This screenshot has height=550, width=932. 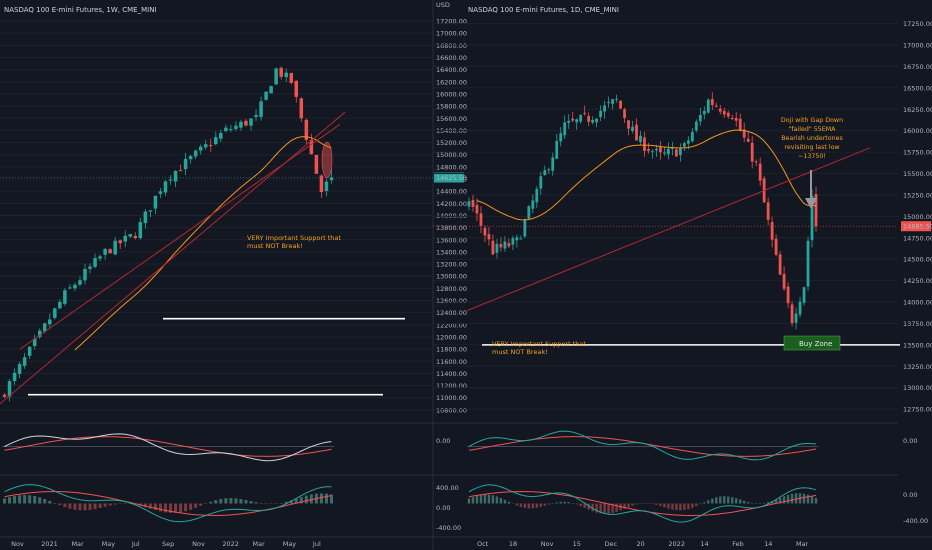 What do you see at coordinates (917, 345) in the screenshot?
I see `price-tick-label: 13500.00` at bounding box center [917, 345].